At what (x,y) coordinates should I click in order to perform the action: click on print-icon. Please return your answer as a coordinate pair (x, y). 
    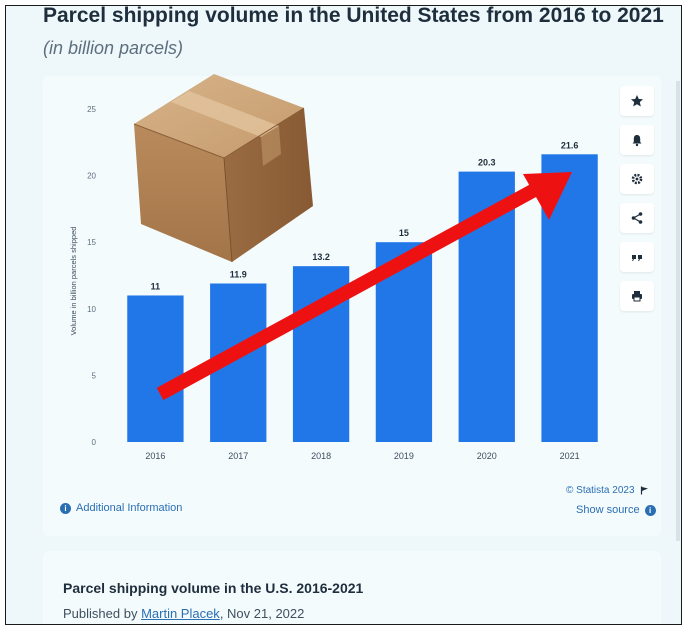
    Looking at the image, I should click on (637, 296).